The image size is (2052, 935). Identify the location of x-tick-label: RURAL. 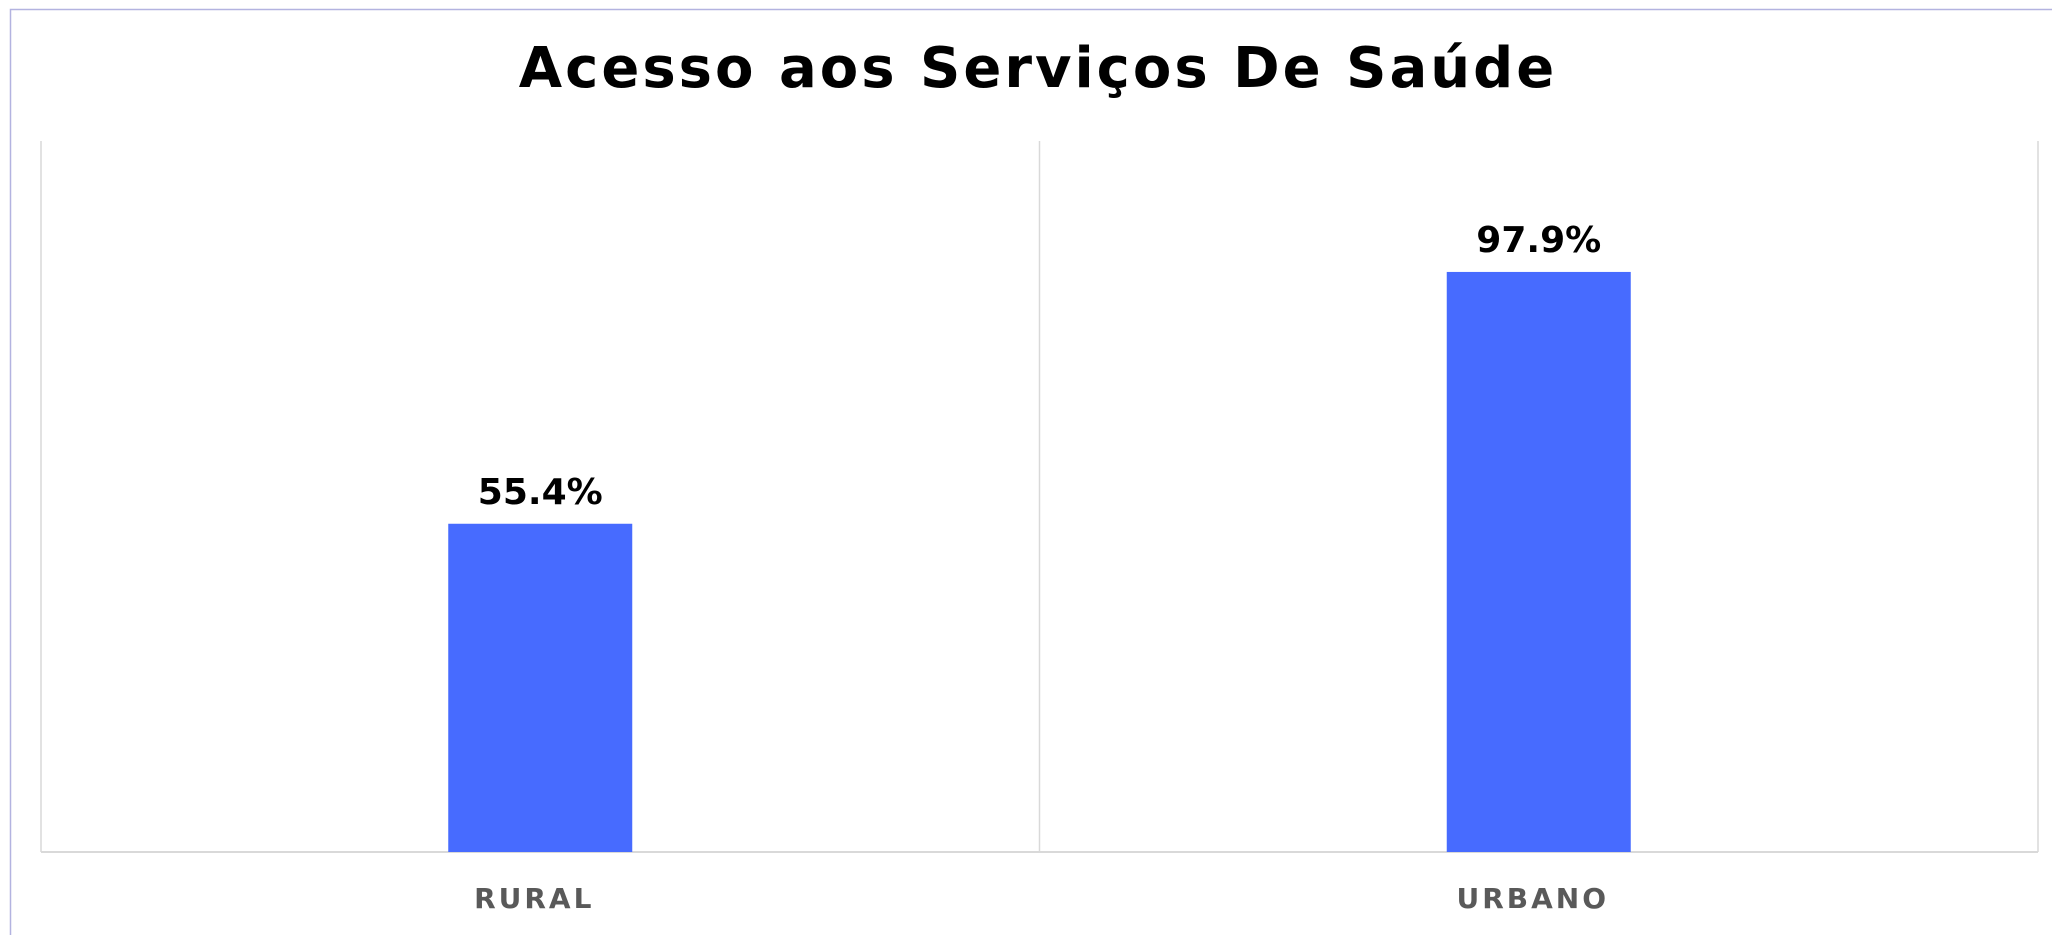
(534, 898).